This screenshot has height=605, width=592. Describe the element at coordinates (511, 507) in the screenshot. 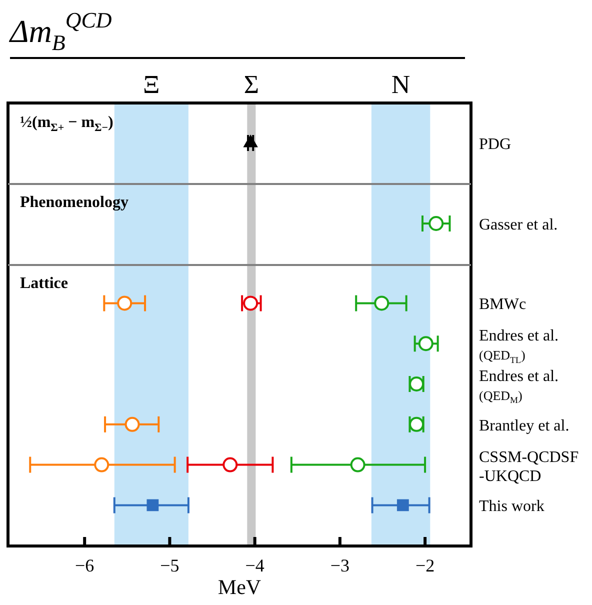

I see `y-tick-label: This work` at that location.